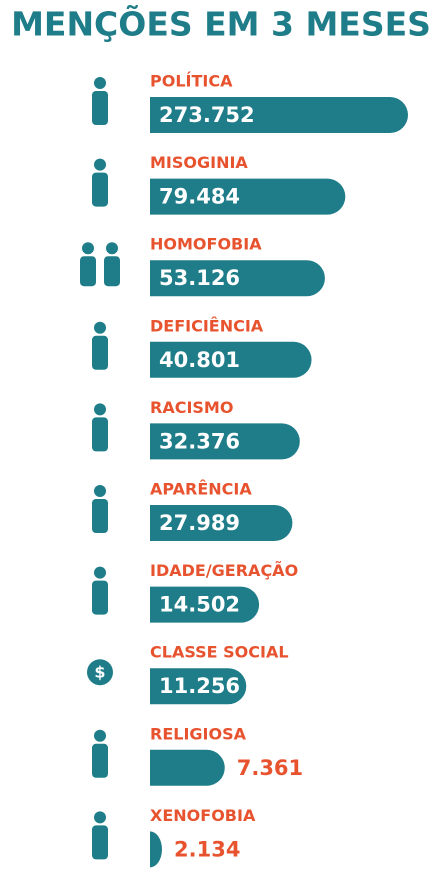 The image size is (437, 886). Describe the element at coordinates (199, 278) in the screenshot. I see `value-label: 53.126` at that location.